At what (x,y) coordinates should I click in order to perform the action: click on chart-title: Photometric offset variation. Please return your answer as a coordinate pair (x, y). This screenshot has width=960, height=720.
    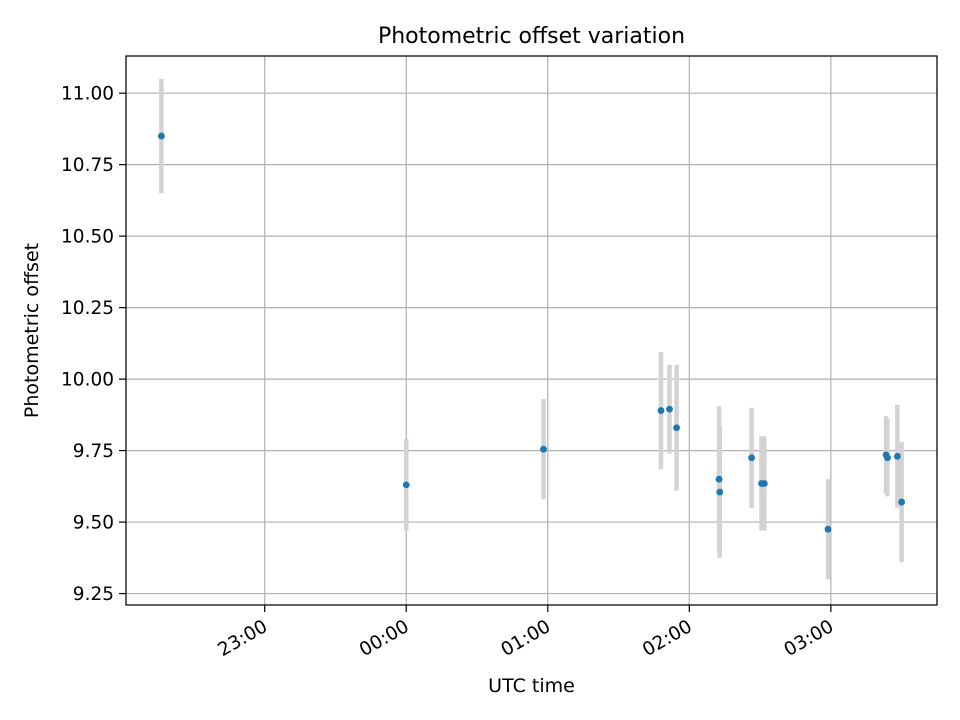
    Looking at the image, I should click on (531, 36).